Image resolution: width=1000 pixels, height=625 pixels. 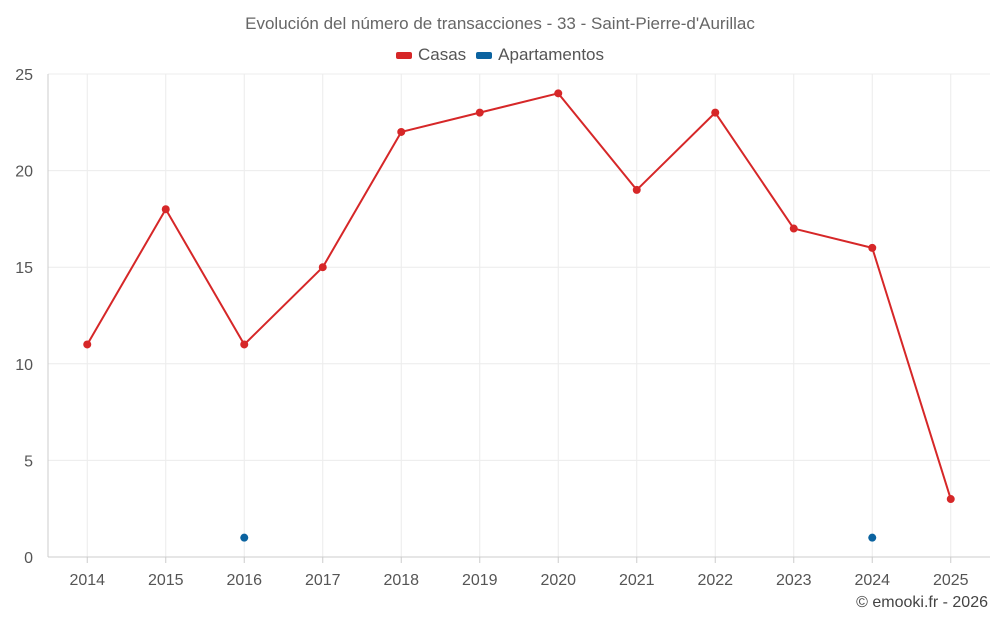 I want to click on legend-label-casas: Casas, so click(x=442, y=54).